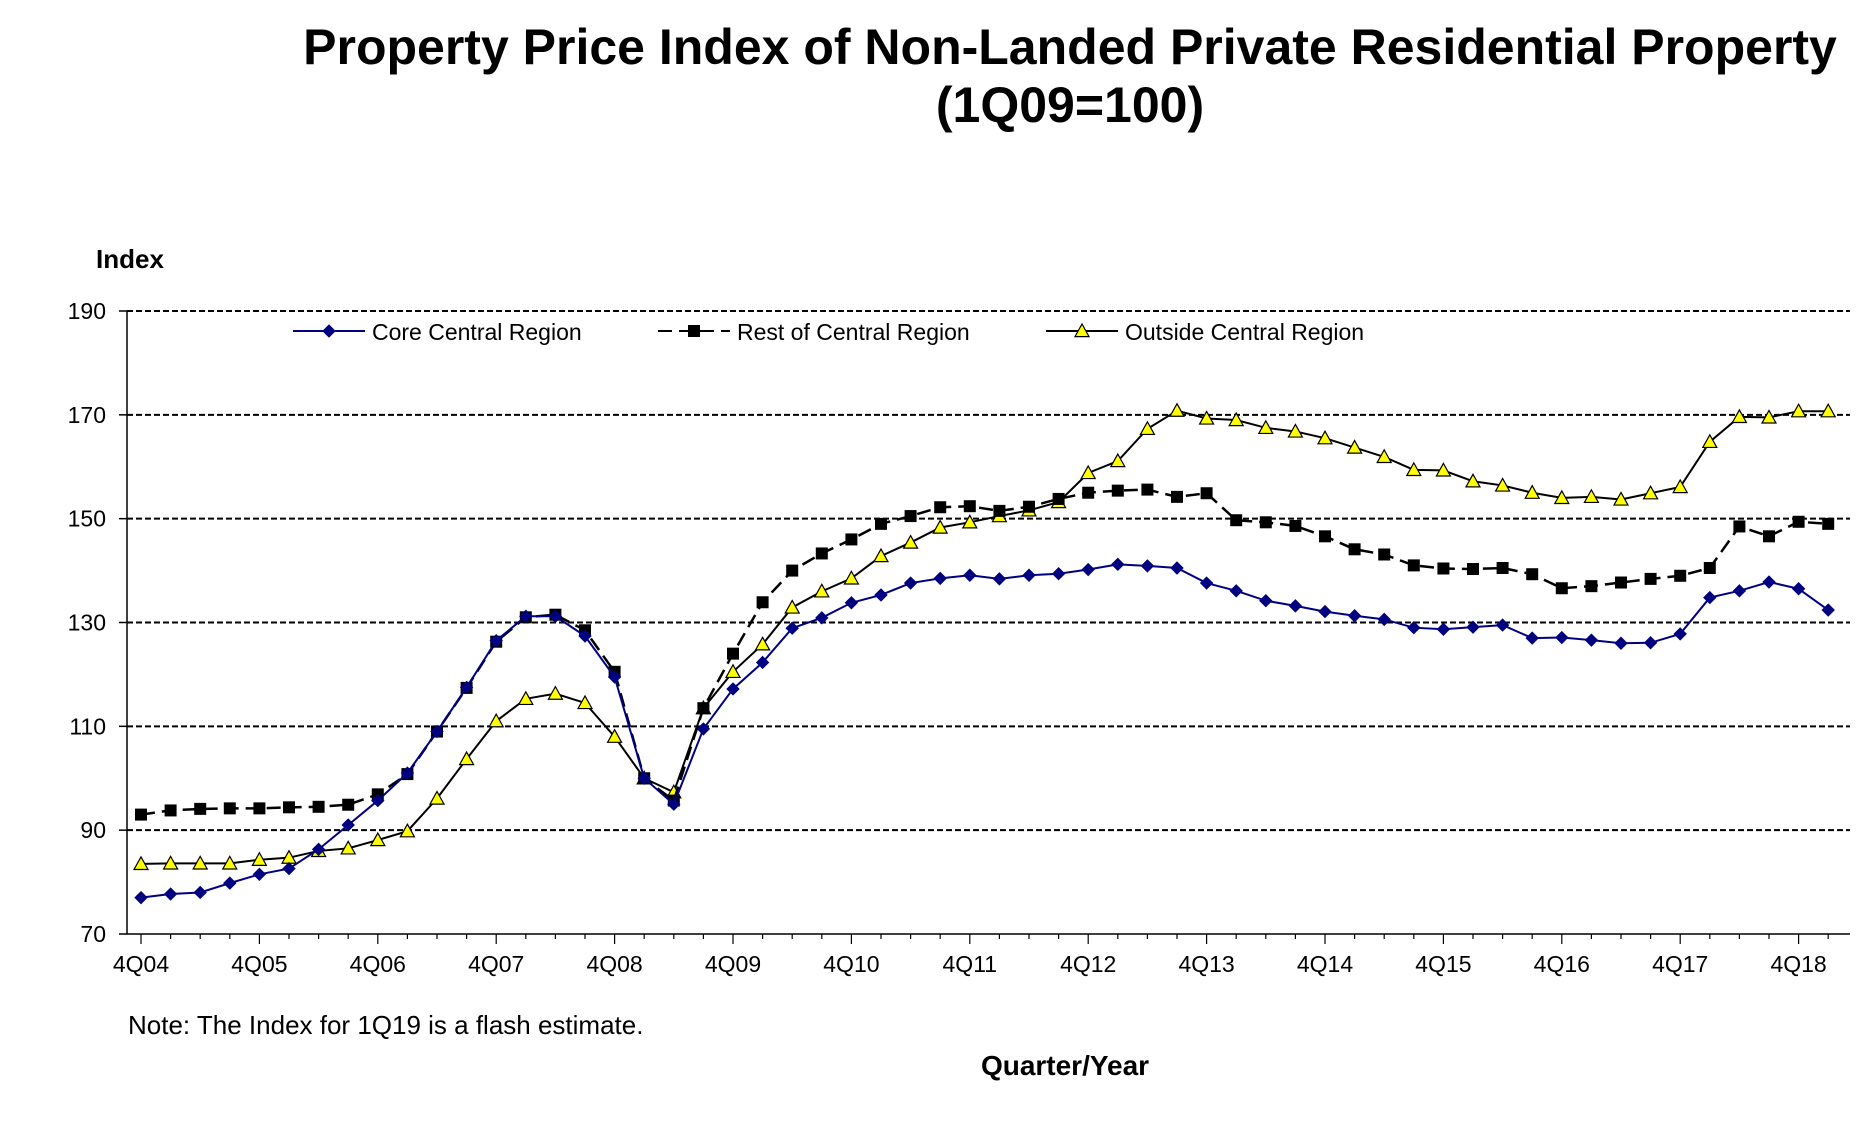 This screenshot has width=1874, height=1125. What do you see at coordinates (87, 311) in the screenshot?
I see `y-tick-label: 190` at bounding box center [87, 311].